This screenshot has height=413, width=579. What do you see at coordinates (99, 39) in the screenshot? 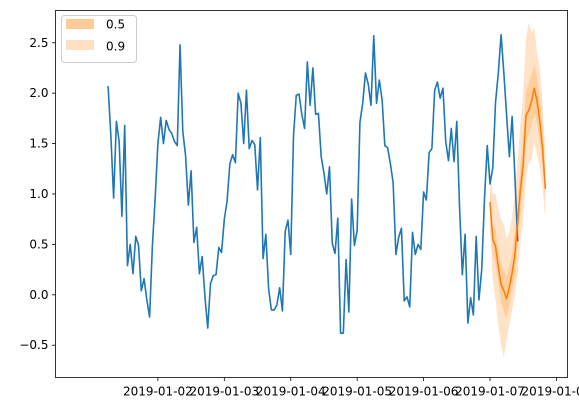
I see `legend: 0.5 0.9` at bounding box center [99, 39].